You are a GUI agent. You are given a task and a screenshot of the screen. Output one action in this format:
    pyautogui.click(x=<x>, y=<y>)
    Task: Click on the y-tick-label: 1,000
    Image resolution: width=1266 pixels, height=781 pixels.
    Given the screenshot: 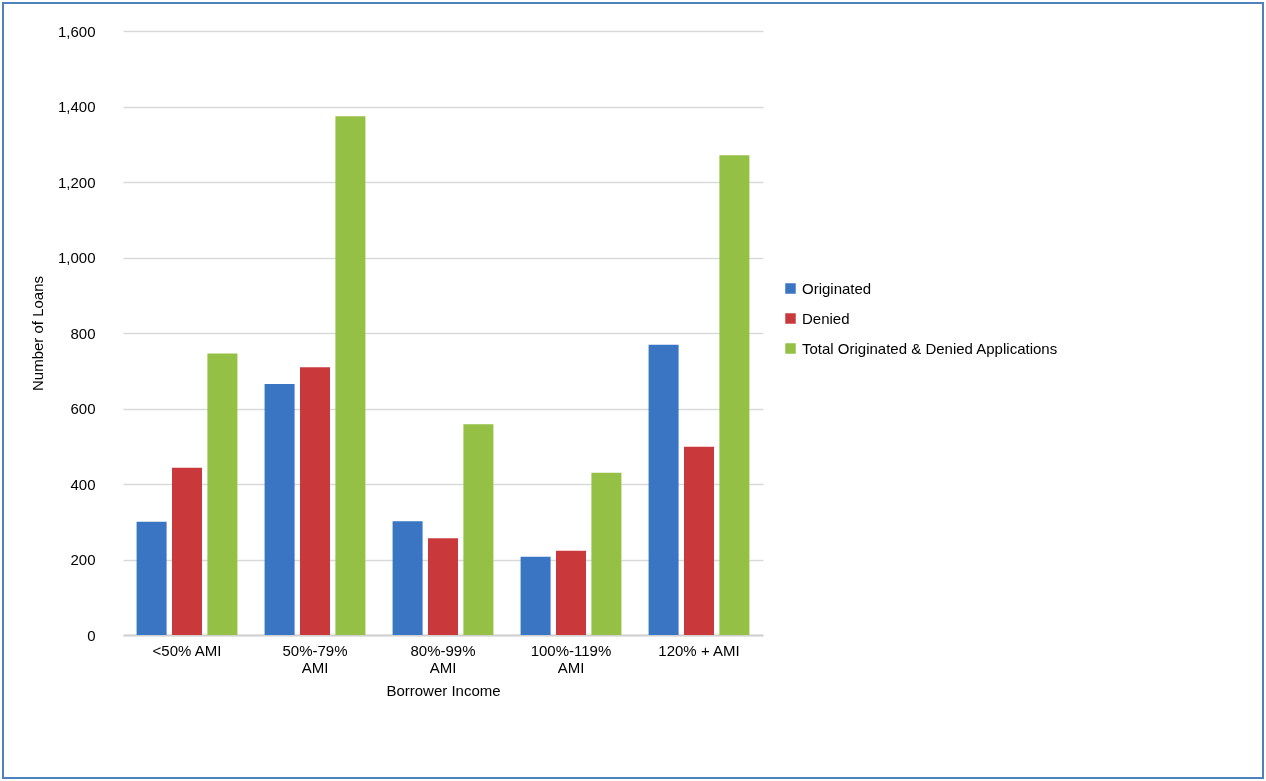 What is the action you would take?
    pyautogui.click(x=76, y=257)
    